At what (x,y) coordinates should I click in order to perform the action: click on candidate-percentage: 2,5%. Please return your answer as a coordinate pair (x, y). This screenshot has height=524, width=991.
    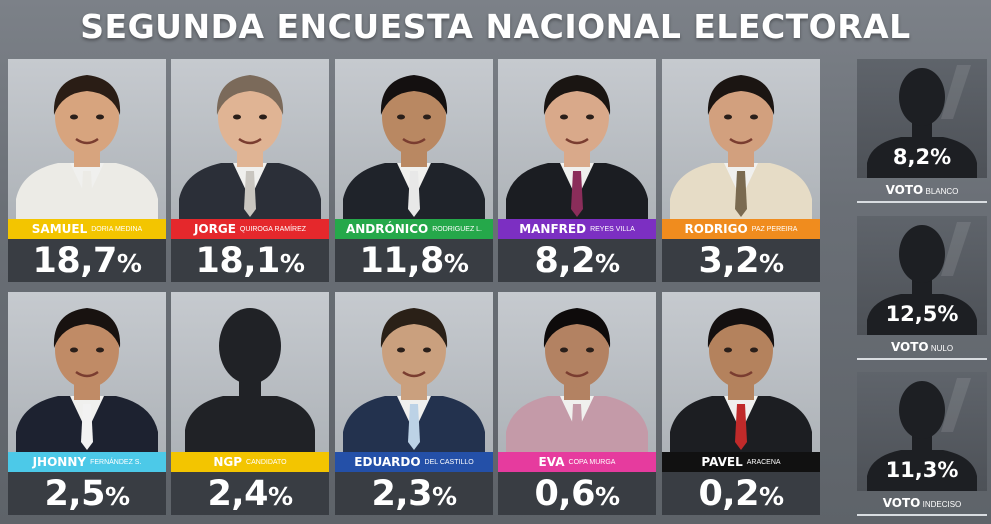
    Looking at the image, I should click on (87, 493).